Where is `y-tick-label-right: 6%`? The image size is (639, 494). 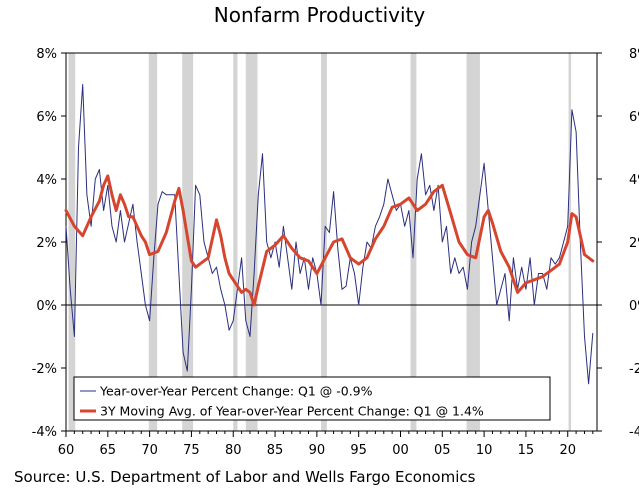
y-tick-label-right: 6% is located at coordinates (634, 117).